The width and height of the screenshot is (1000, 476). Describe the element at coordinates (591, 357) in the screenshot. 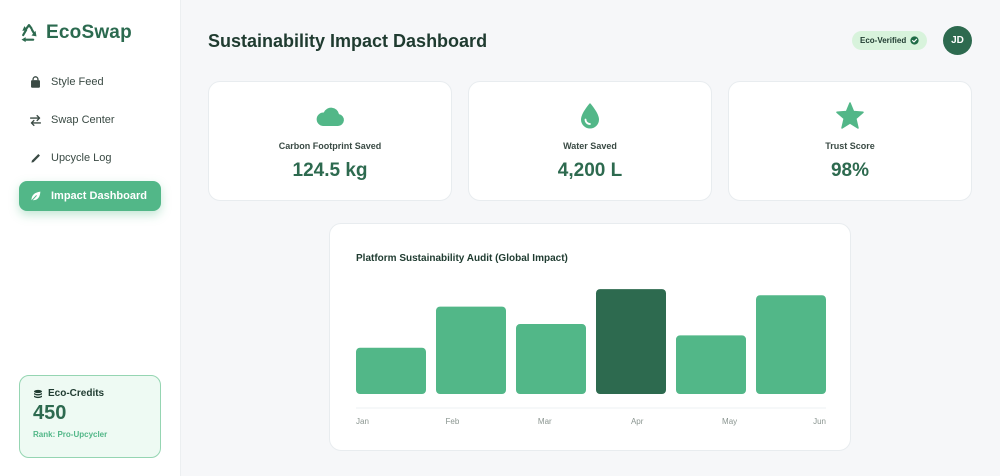

I see `bar-chart: Jan Feb Mar Apr May Jun` at that location.